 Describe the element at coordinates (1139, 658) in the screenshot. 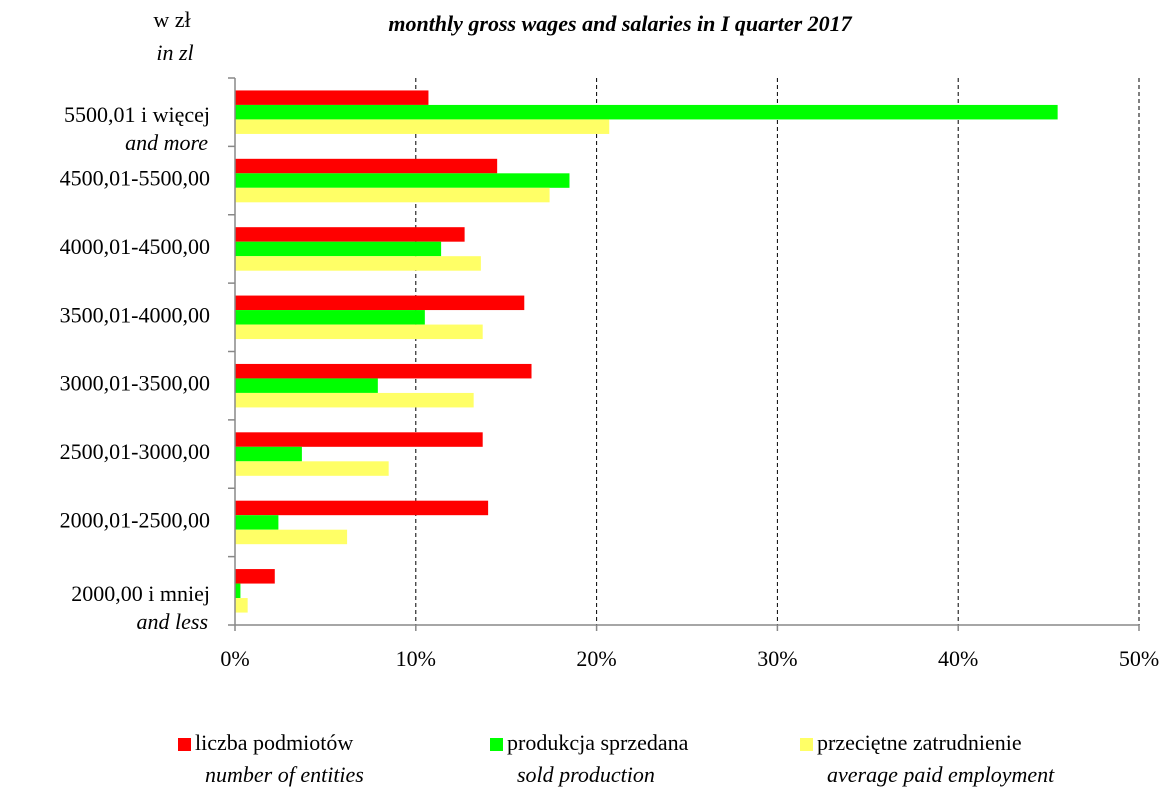

I see `x-tick-label: 50%` at that location.